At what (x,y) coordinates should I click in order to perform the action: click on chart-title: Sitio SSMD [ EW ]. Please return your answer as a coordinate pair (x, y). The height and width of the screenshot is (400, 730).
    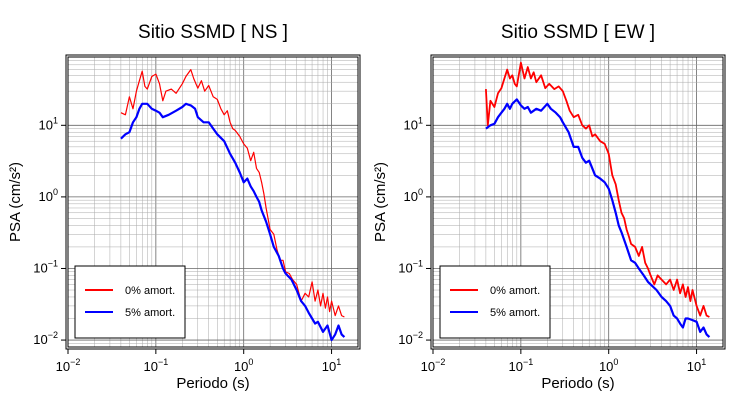
    Looking at the image, I should click on (578, 32).